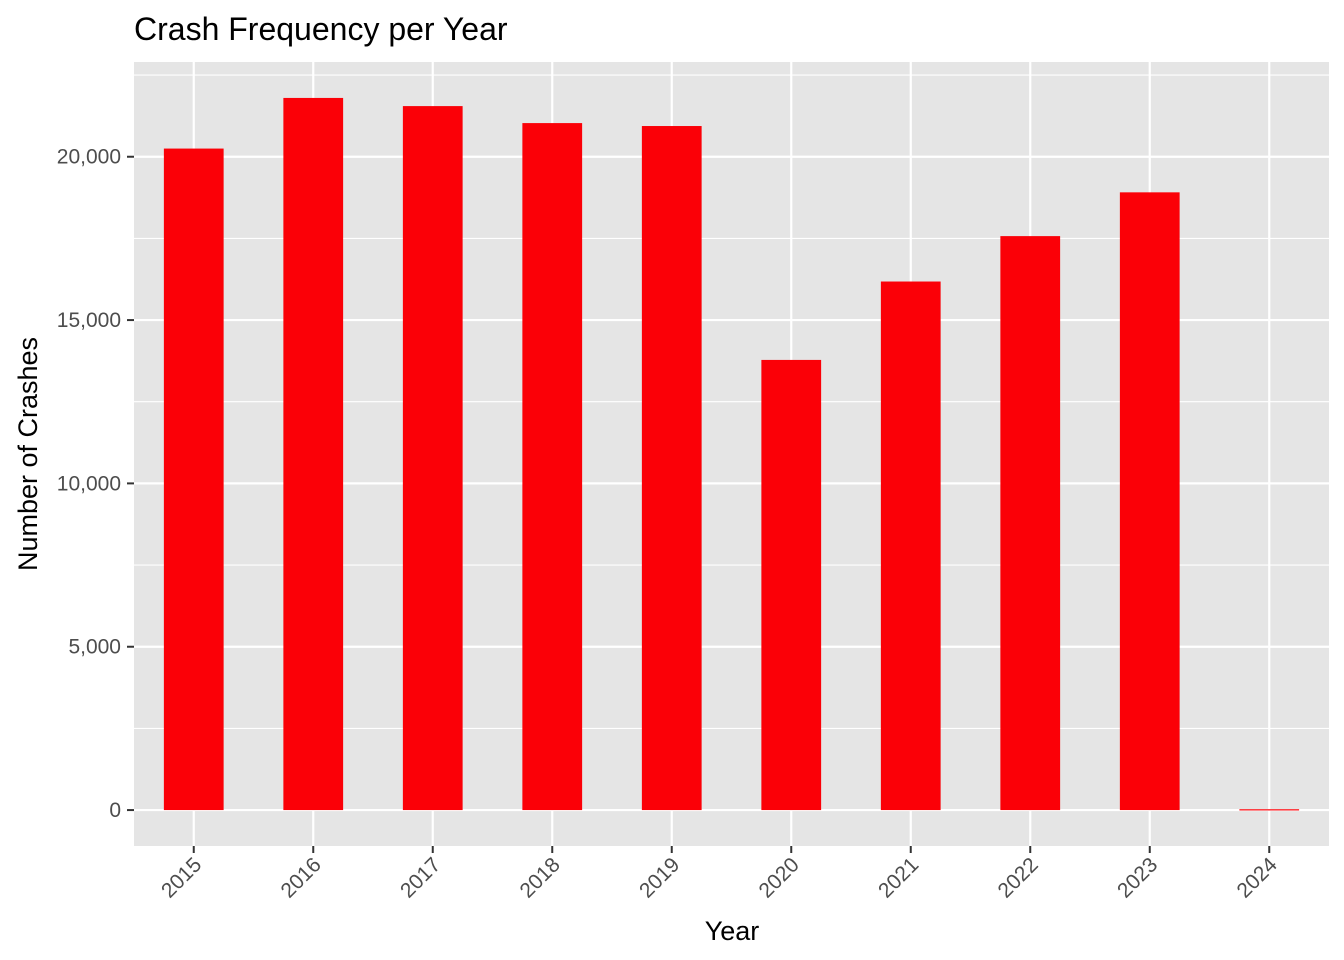  I want to click on x-tick-label: 2021, so click(898, 877).